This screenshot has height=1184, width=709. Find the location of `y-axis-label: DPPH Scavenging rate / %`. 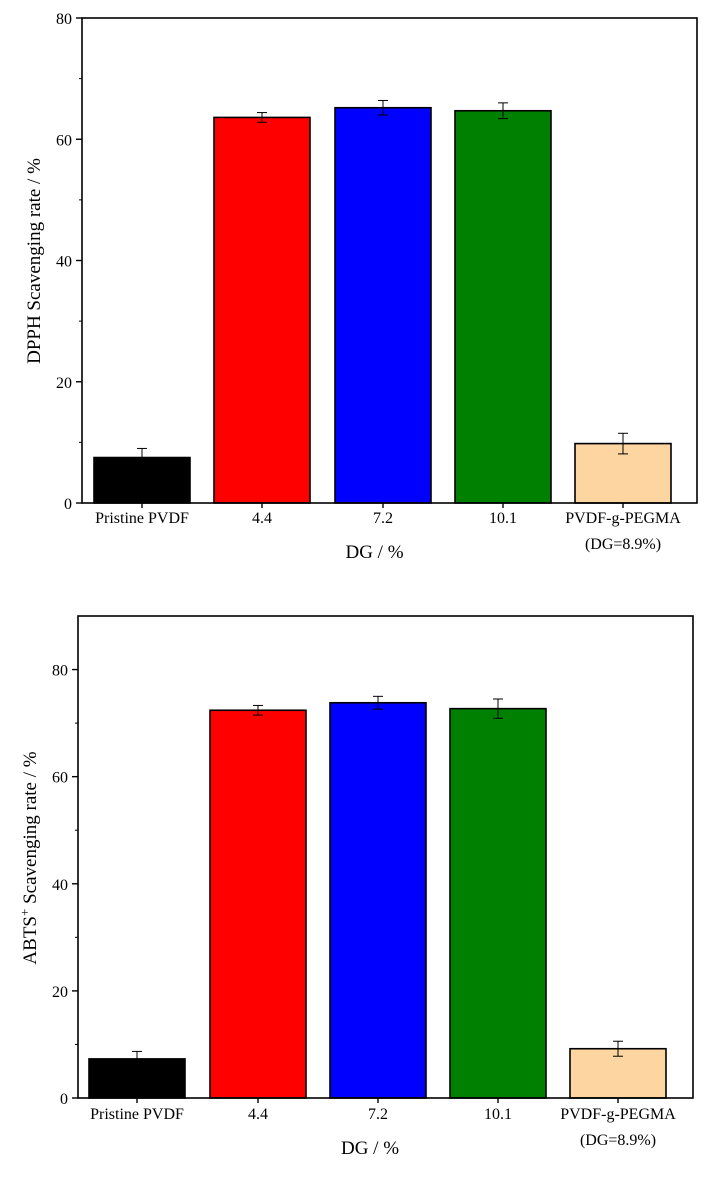

y-axis-label: DPPH Scavenging rate / % is located at coordinates (34, 261).